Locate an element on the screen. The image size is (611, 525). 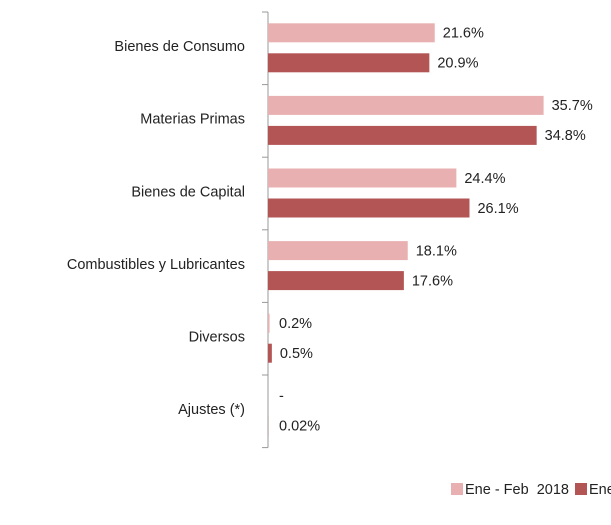
value-label: - is located at coordinates (281, 397).